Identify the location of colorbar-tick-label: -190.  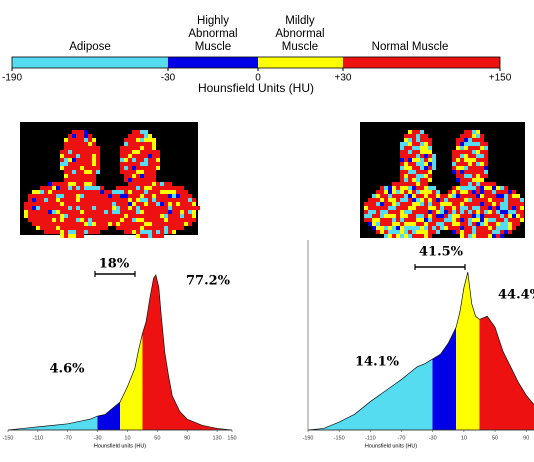
(12, 78).